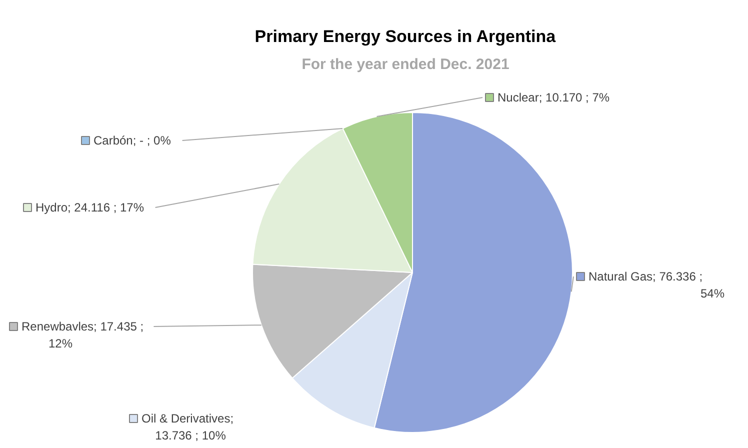 The image size is (748, 448). I want to click on legend-label: Oil & Derivatives; 13.736 ; 10%, so click(188, 427).